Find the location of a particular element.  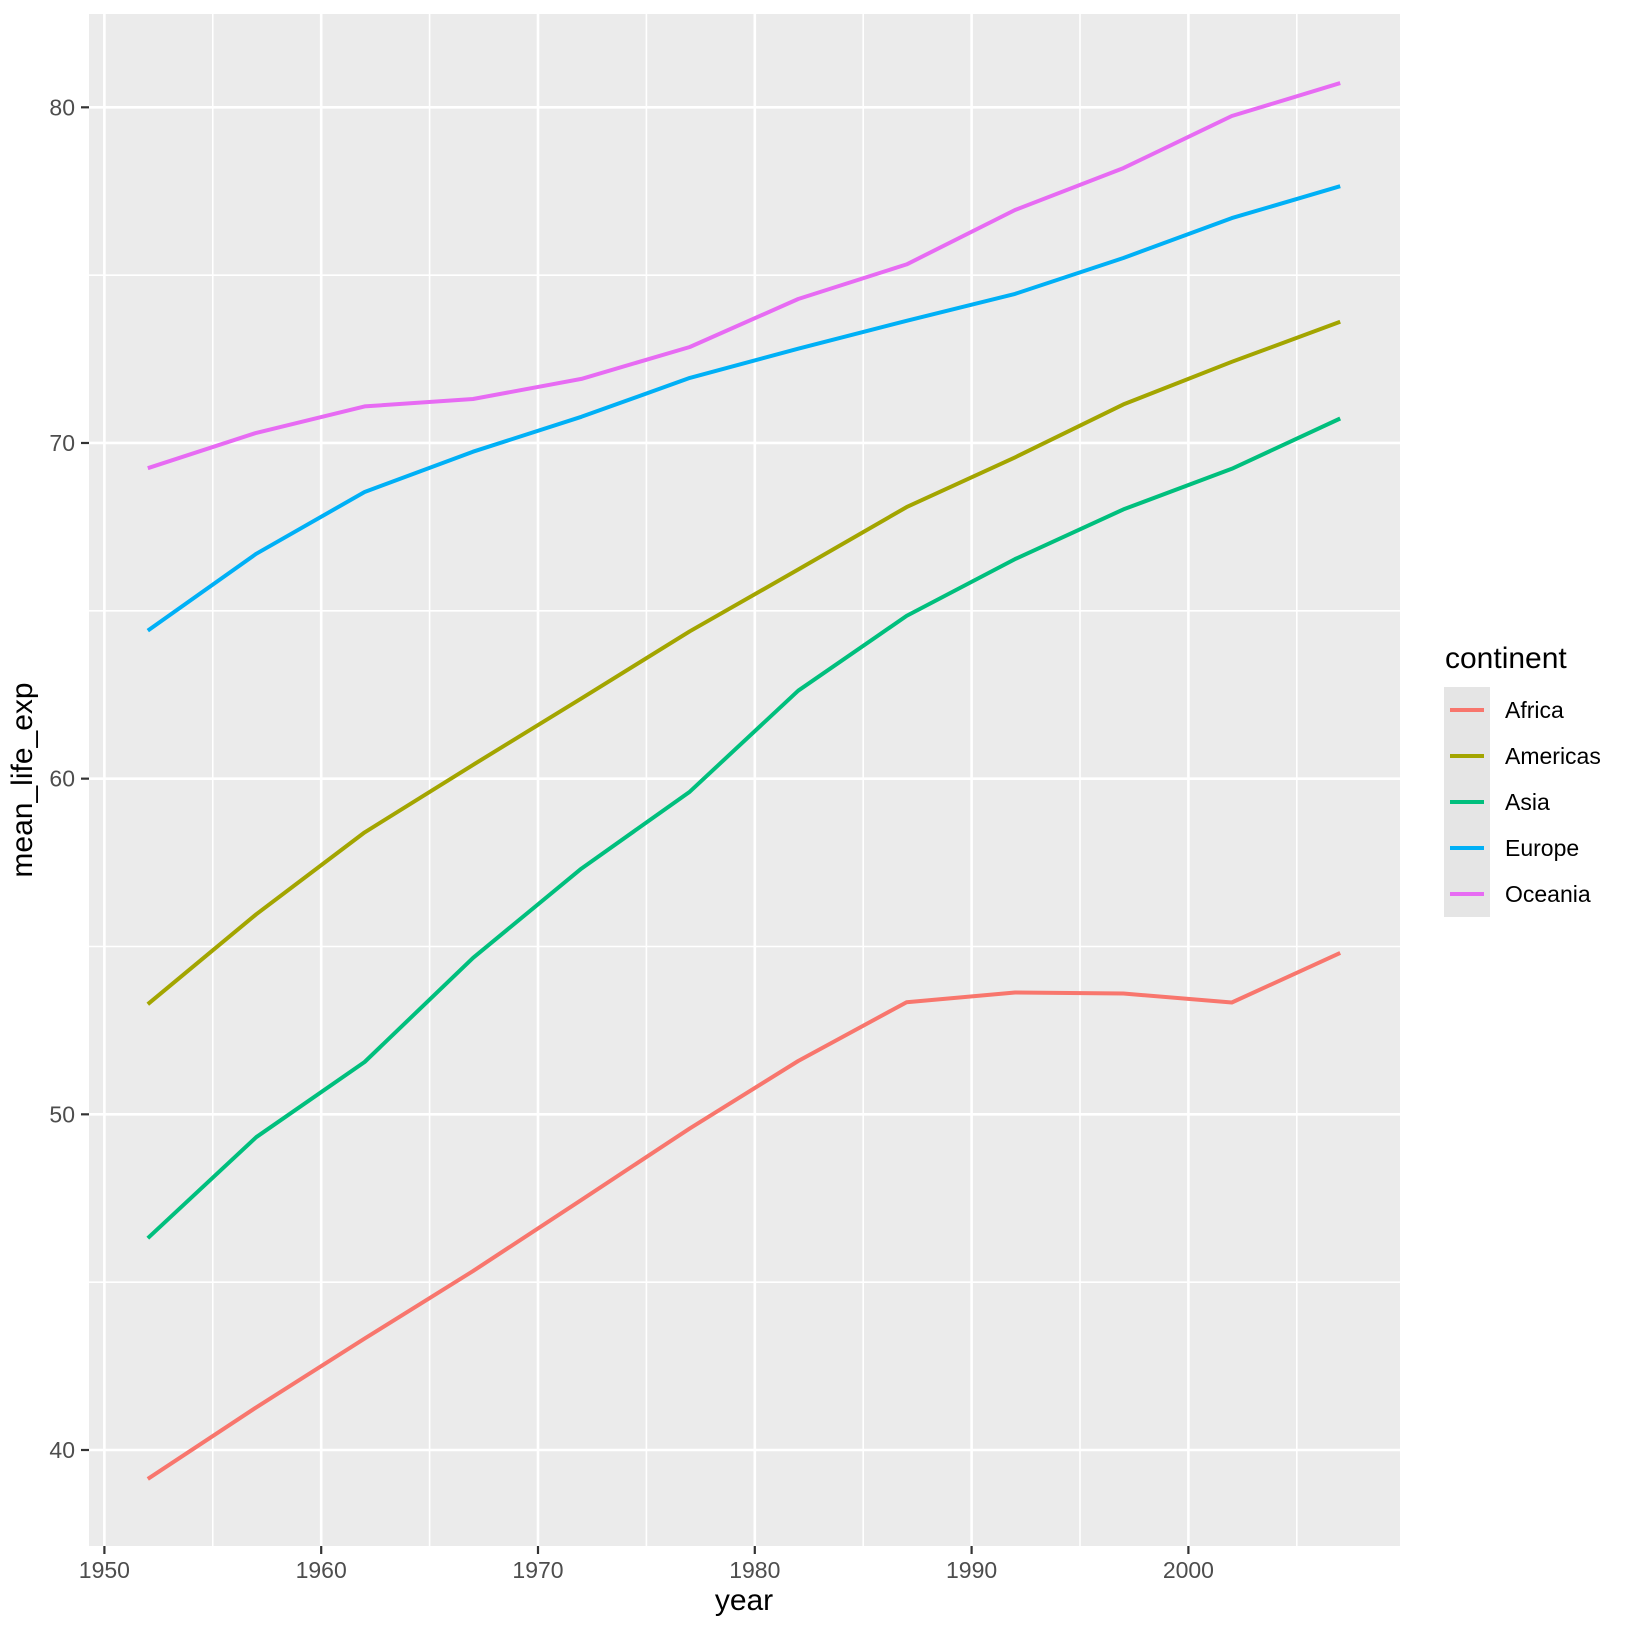

legend-item-africa: Africa is located at coordinates (1504, 710).